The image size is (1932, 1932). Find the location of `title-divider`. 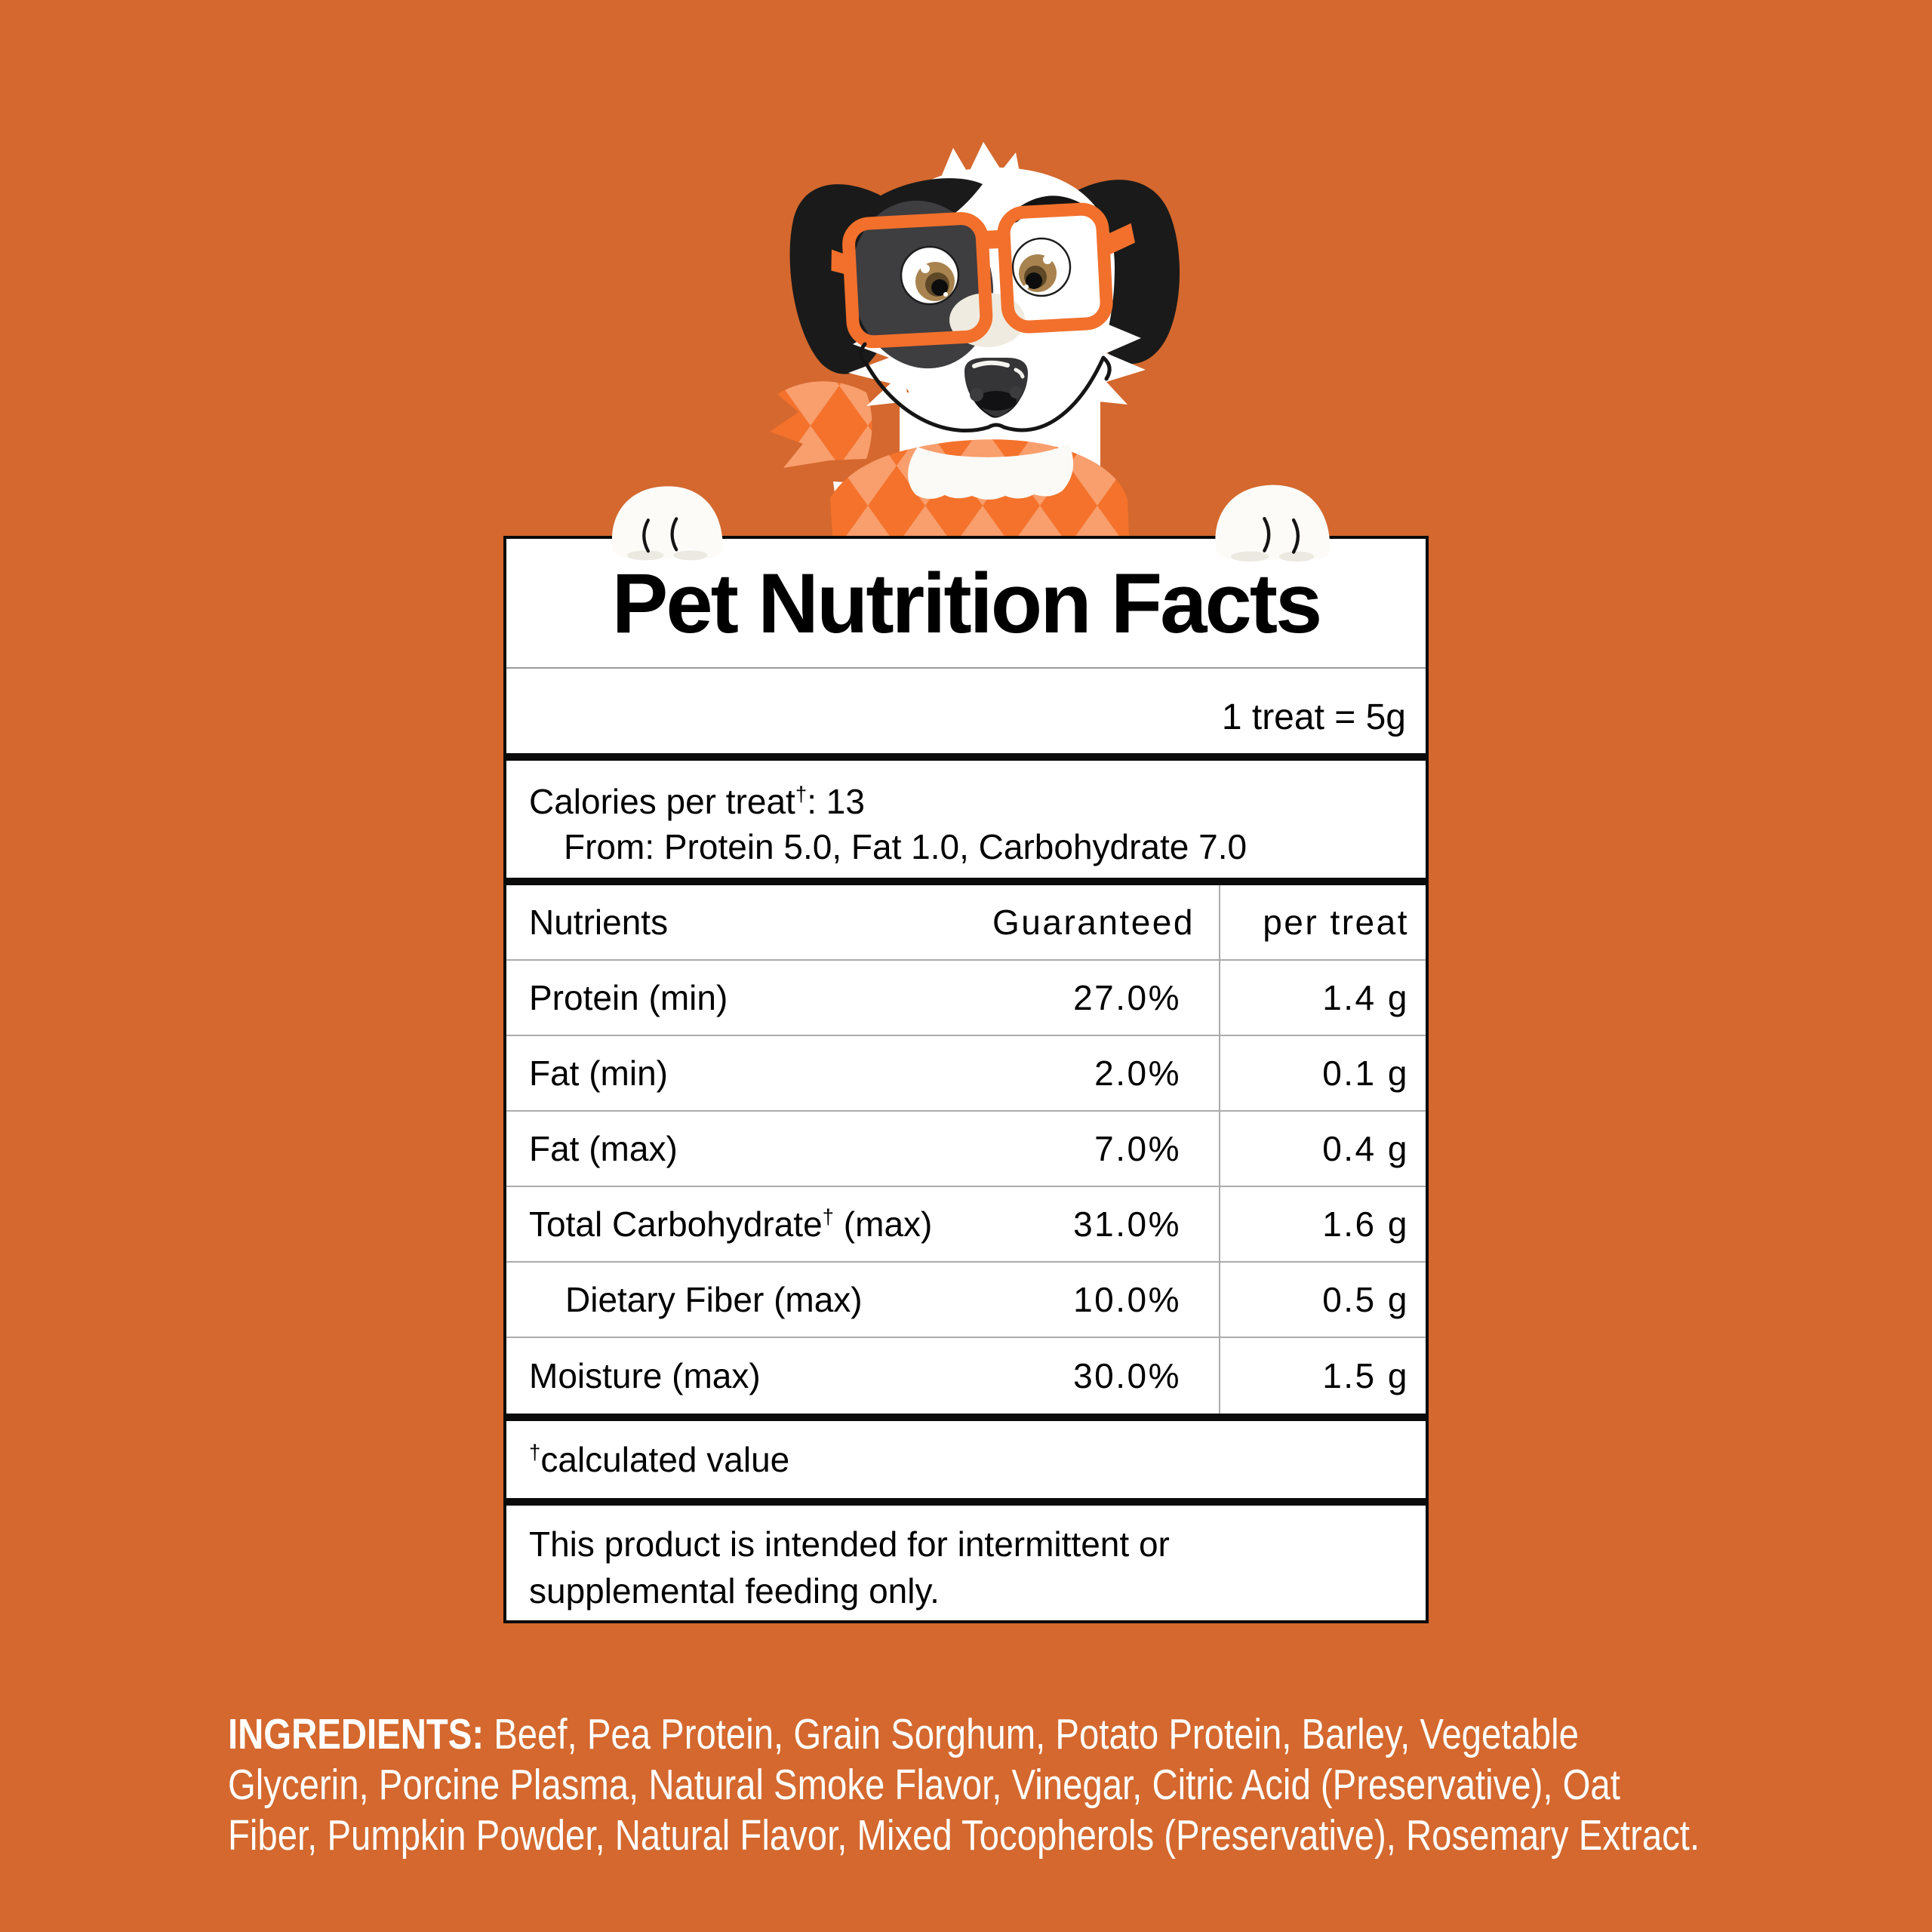

title-divider is located at coordinates (966, 668).